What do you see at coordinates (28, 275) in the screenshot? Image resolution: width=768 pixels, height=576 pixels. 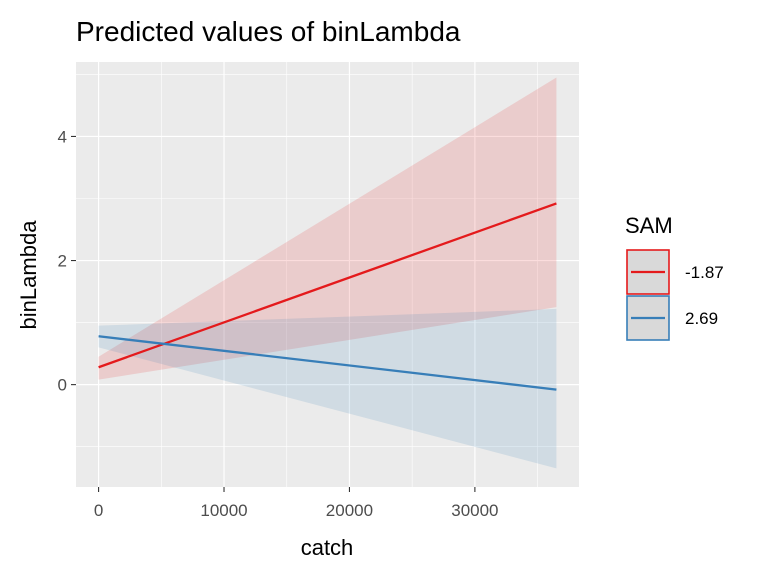 I see `y-axis-title: binLambda` at bounding box center [28, 275].